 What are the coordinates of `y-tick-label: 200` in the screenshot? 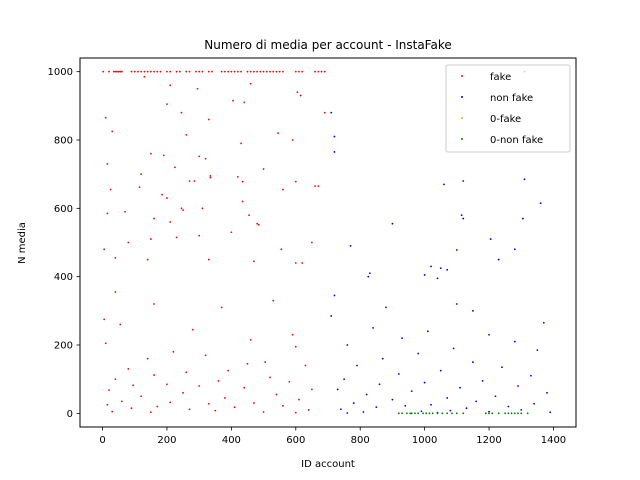 It's located at (63, 346).